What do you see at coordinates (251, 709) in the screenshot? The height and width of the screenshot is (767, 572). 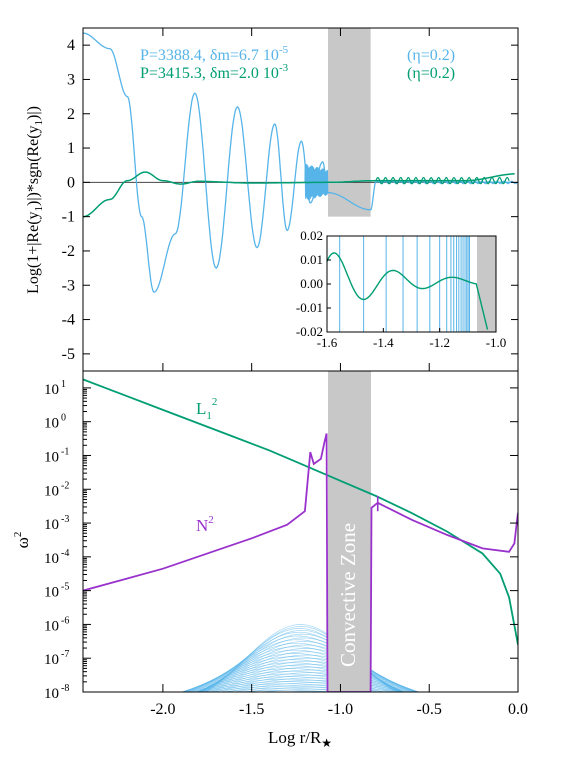 I see `bottom-x-tick-label: -1.5` at bounding box center [251, 709].